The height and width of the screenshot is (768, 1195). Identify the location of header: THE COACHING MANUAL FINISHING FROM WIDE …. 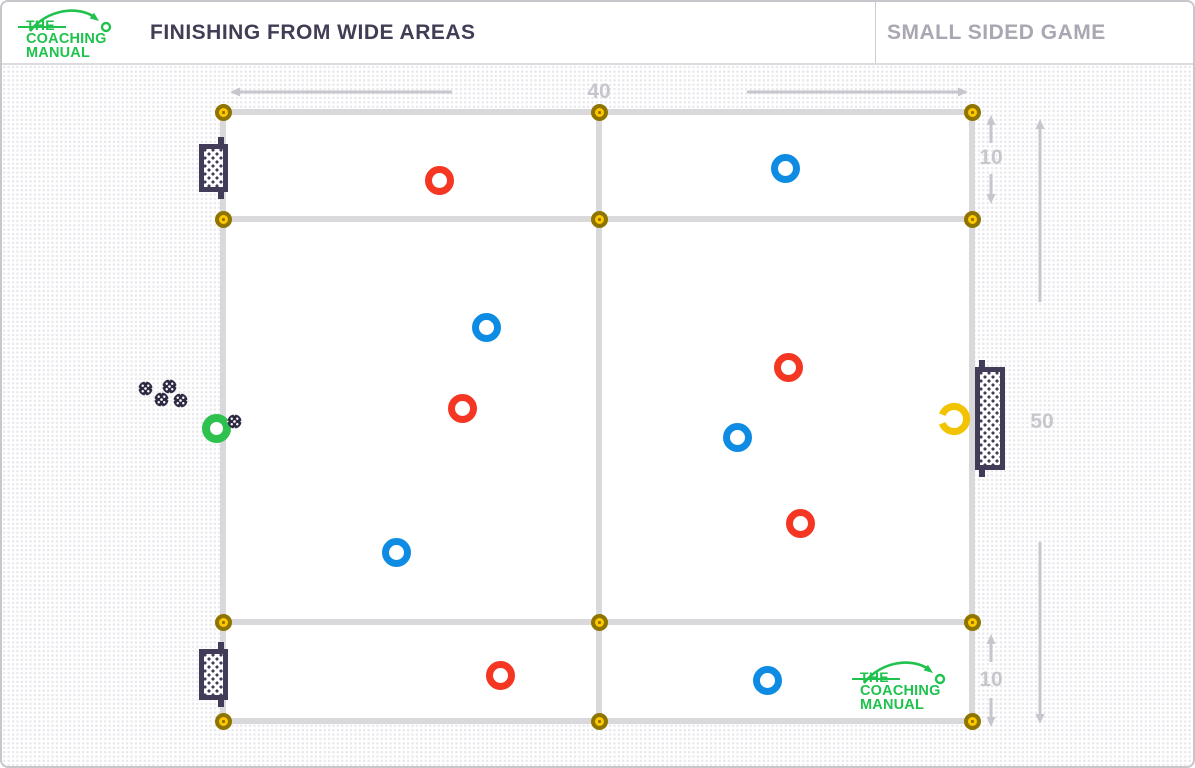
(597, 33).